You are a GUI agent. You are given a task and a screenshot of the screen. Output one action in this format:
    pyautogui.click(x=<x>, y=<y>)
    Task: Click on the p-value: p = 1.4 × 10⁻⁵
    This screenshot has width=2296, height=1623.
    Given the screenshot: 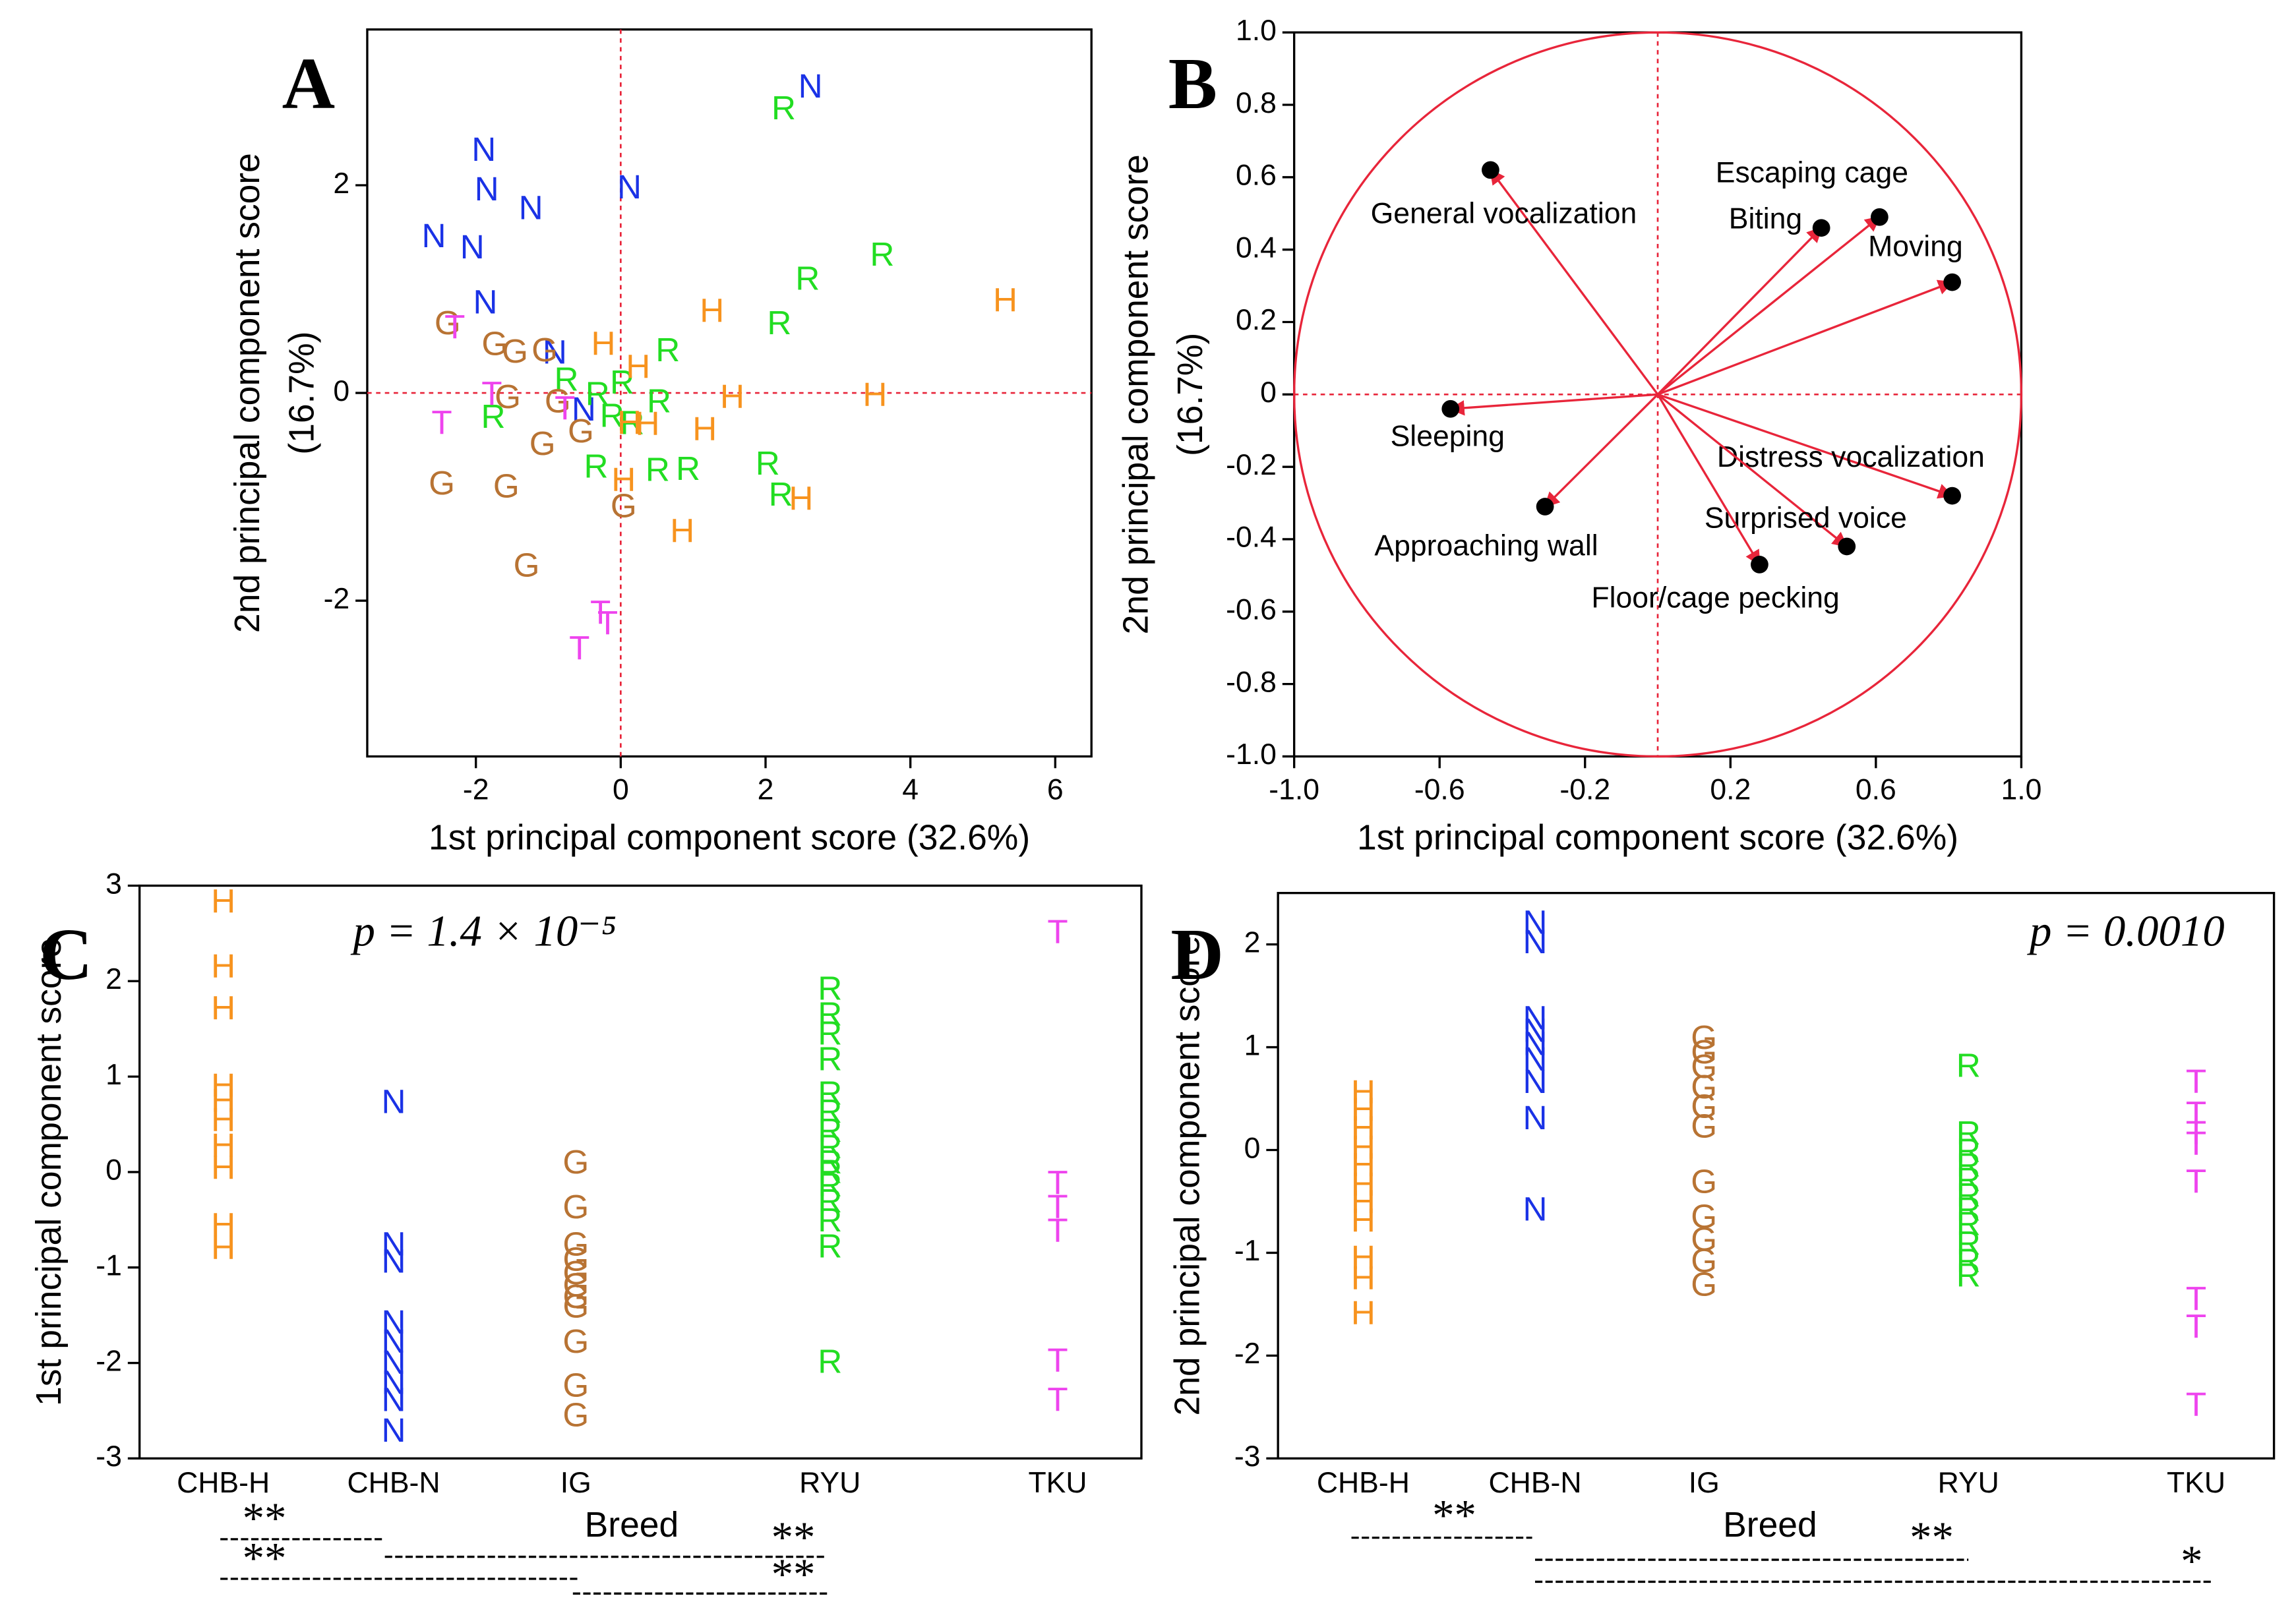 What is the action you would take?
    pyautogui.click(x=484, y=931)
    